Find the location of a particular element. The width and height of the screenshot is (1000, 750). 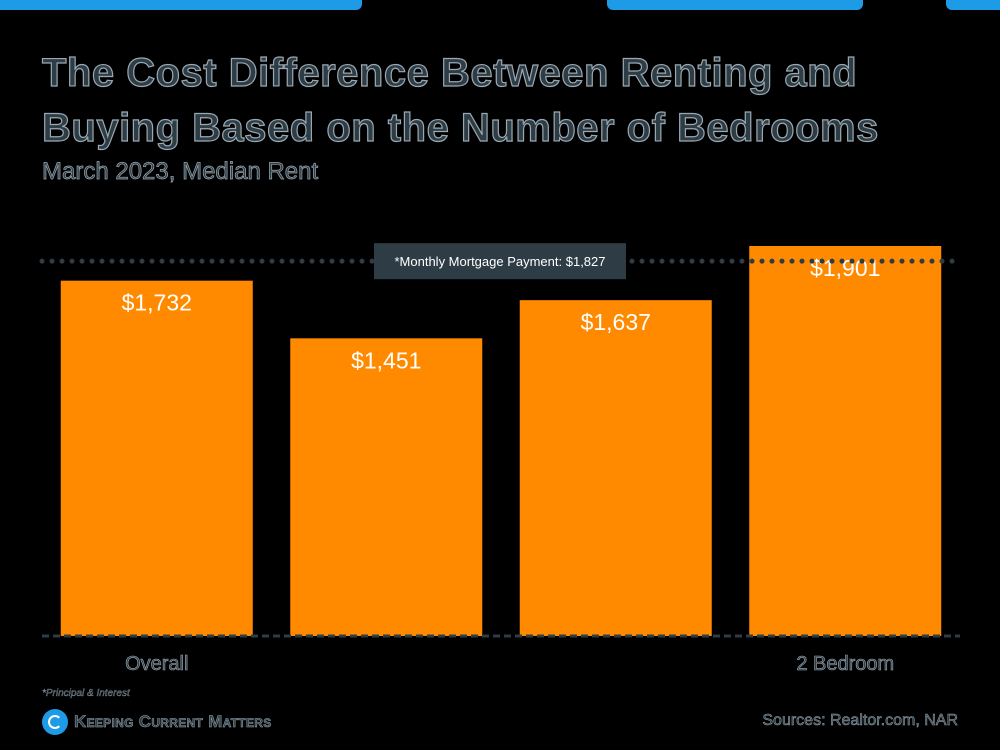

kcm-logo-icon is located at coordinates (55, 722).